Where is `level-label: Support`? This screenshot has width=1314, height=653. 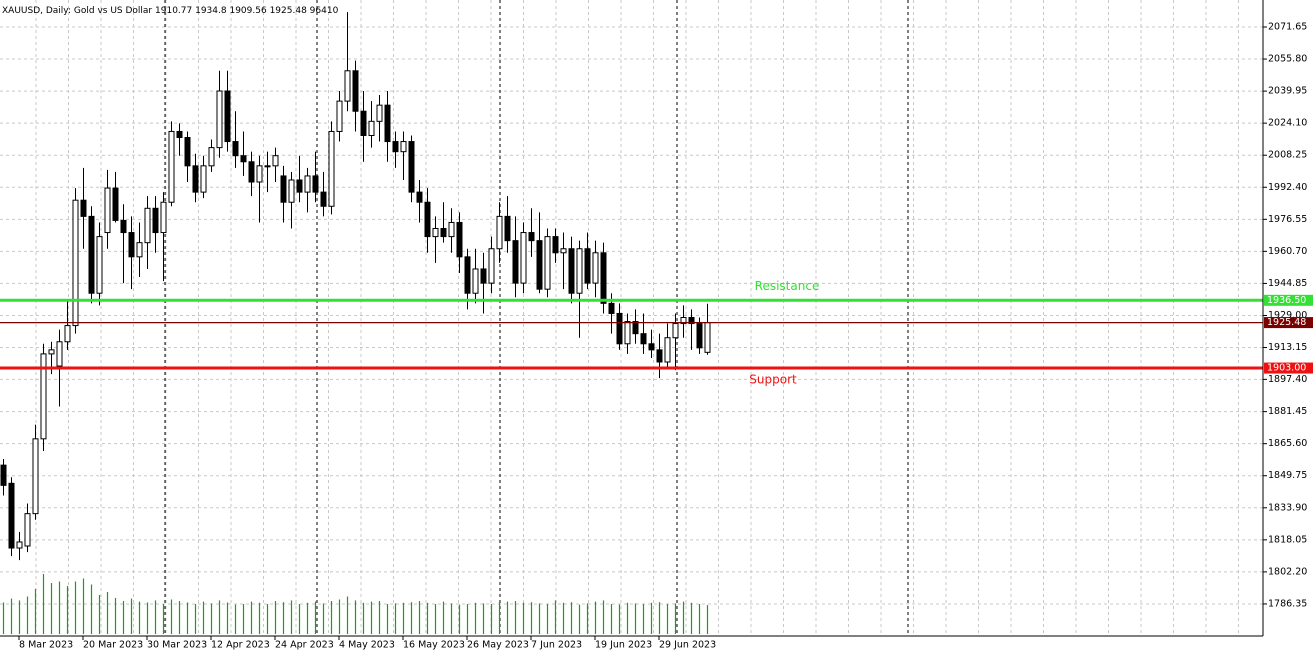
level-label: Support is located at coordinates (773, 380).